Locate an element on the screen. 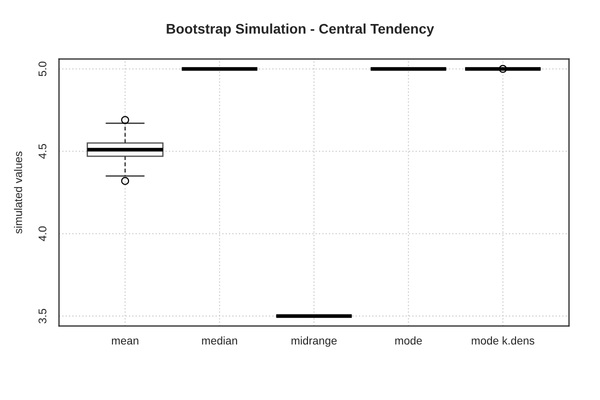 The width and height of the screenshot is (600, 400). y-axis-title: simulated values is located at coordinates (18, 193).